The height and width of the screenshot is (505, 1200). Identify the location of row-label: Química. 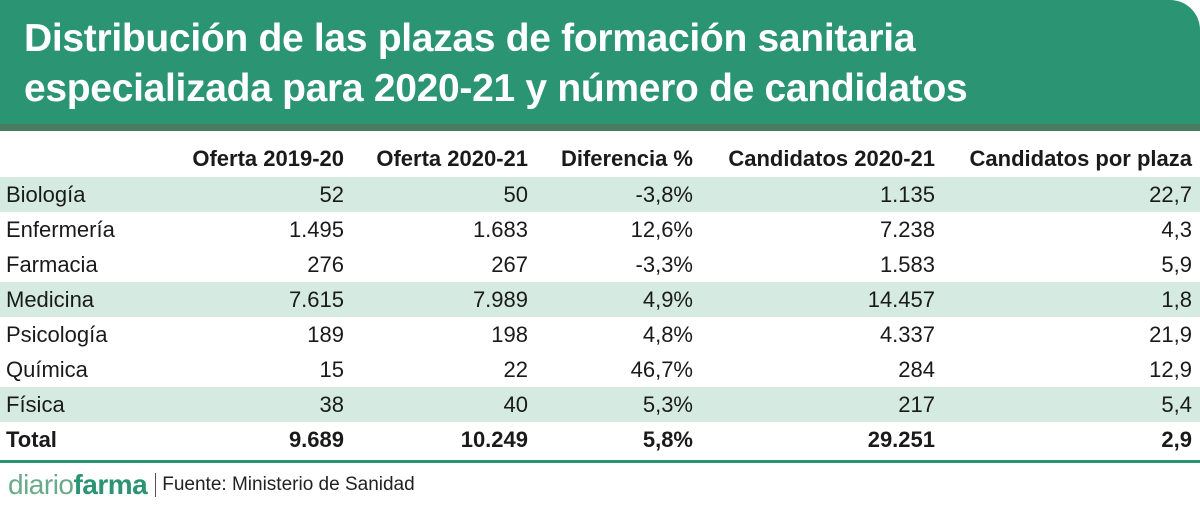
(47, 369).